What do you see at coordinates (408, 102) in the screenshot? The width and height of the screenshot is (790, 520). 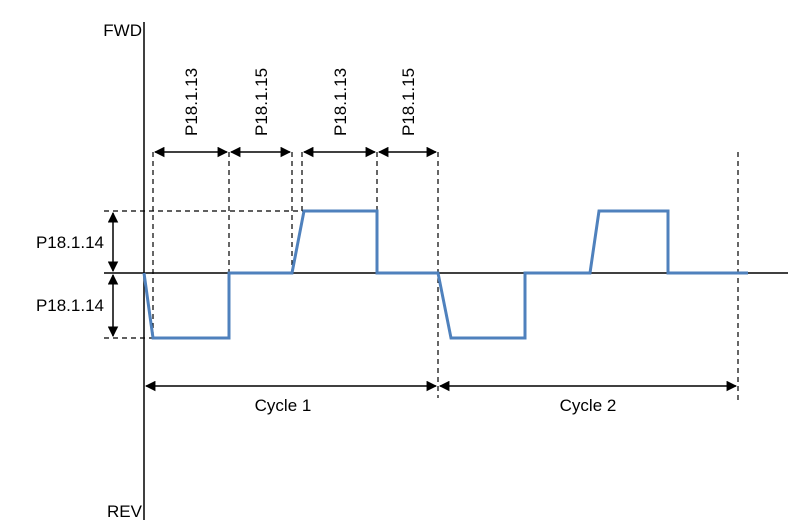 I see `label-p15-second: P18.1.15` at bounding box center [408, 102].